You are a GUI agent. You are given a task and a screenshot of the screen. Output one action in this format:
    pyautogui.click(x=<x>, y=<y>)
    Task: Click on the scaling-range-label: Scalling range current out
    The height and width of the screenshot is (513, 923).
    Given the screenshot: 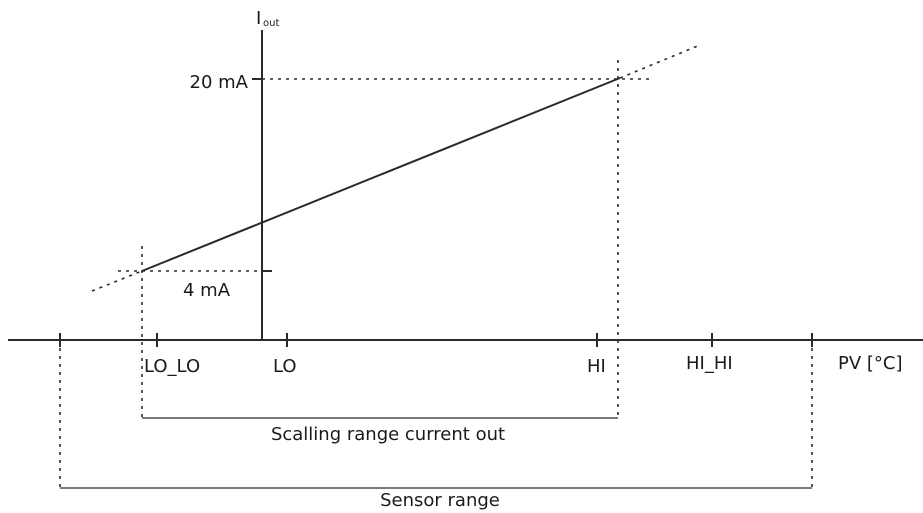 What is the action you would take?
    pyautogui.click(x=388, y=434)
    